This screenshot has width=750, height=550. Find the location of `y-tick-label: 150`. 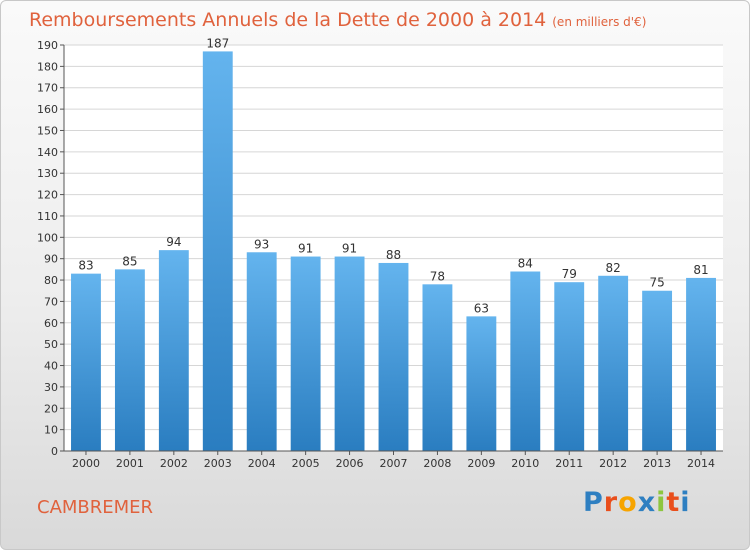

y-tick-label: 150 is located at coordinates (47, 130).